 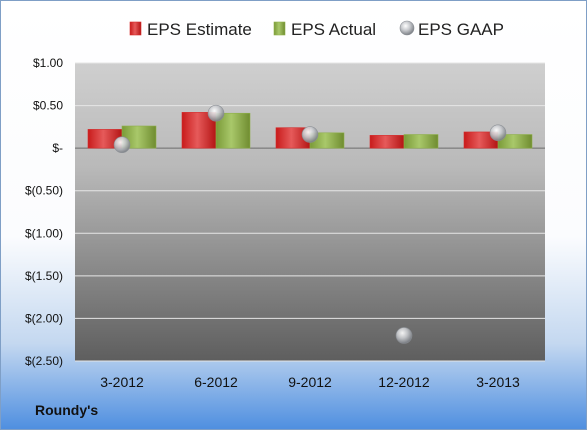 What do you see at coordinates (199, 29) in the screenshot?
I see `legend-estimate-label: EPS Estimate` at bounding box center [199, 29].